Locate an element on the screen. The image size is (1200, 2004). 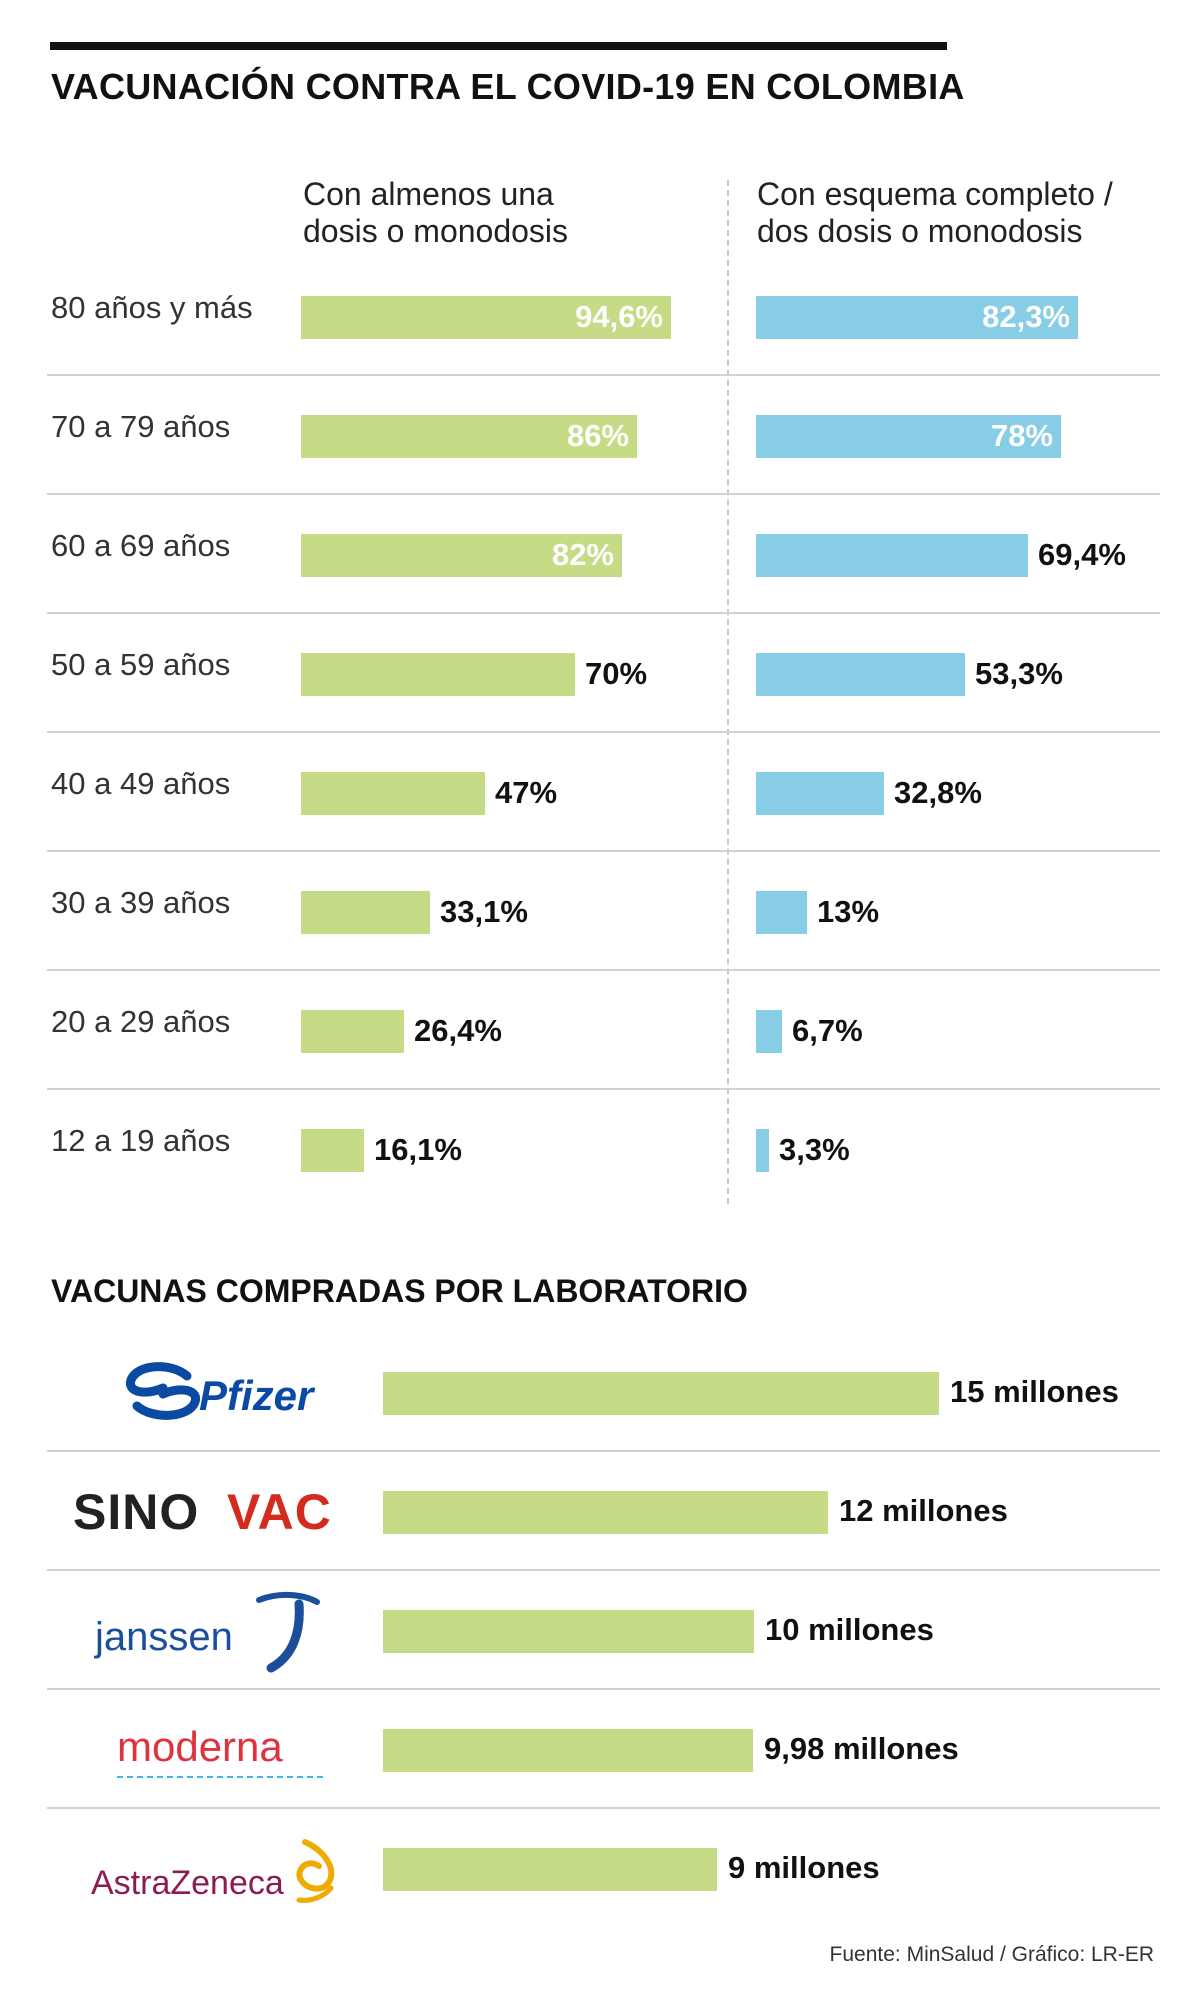
lab-value-label: 15 millones is located at coordinates (1034, 1391).